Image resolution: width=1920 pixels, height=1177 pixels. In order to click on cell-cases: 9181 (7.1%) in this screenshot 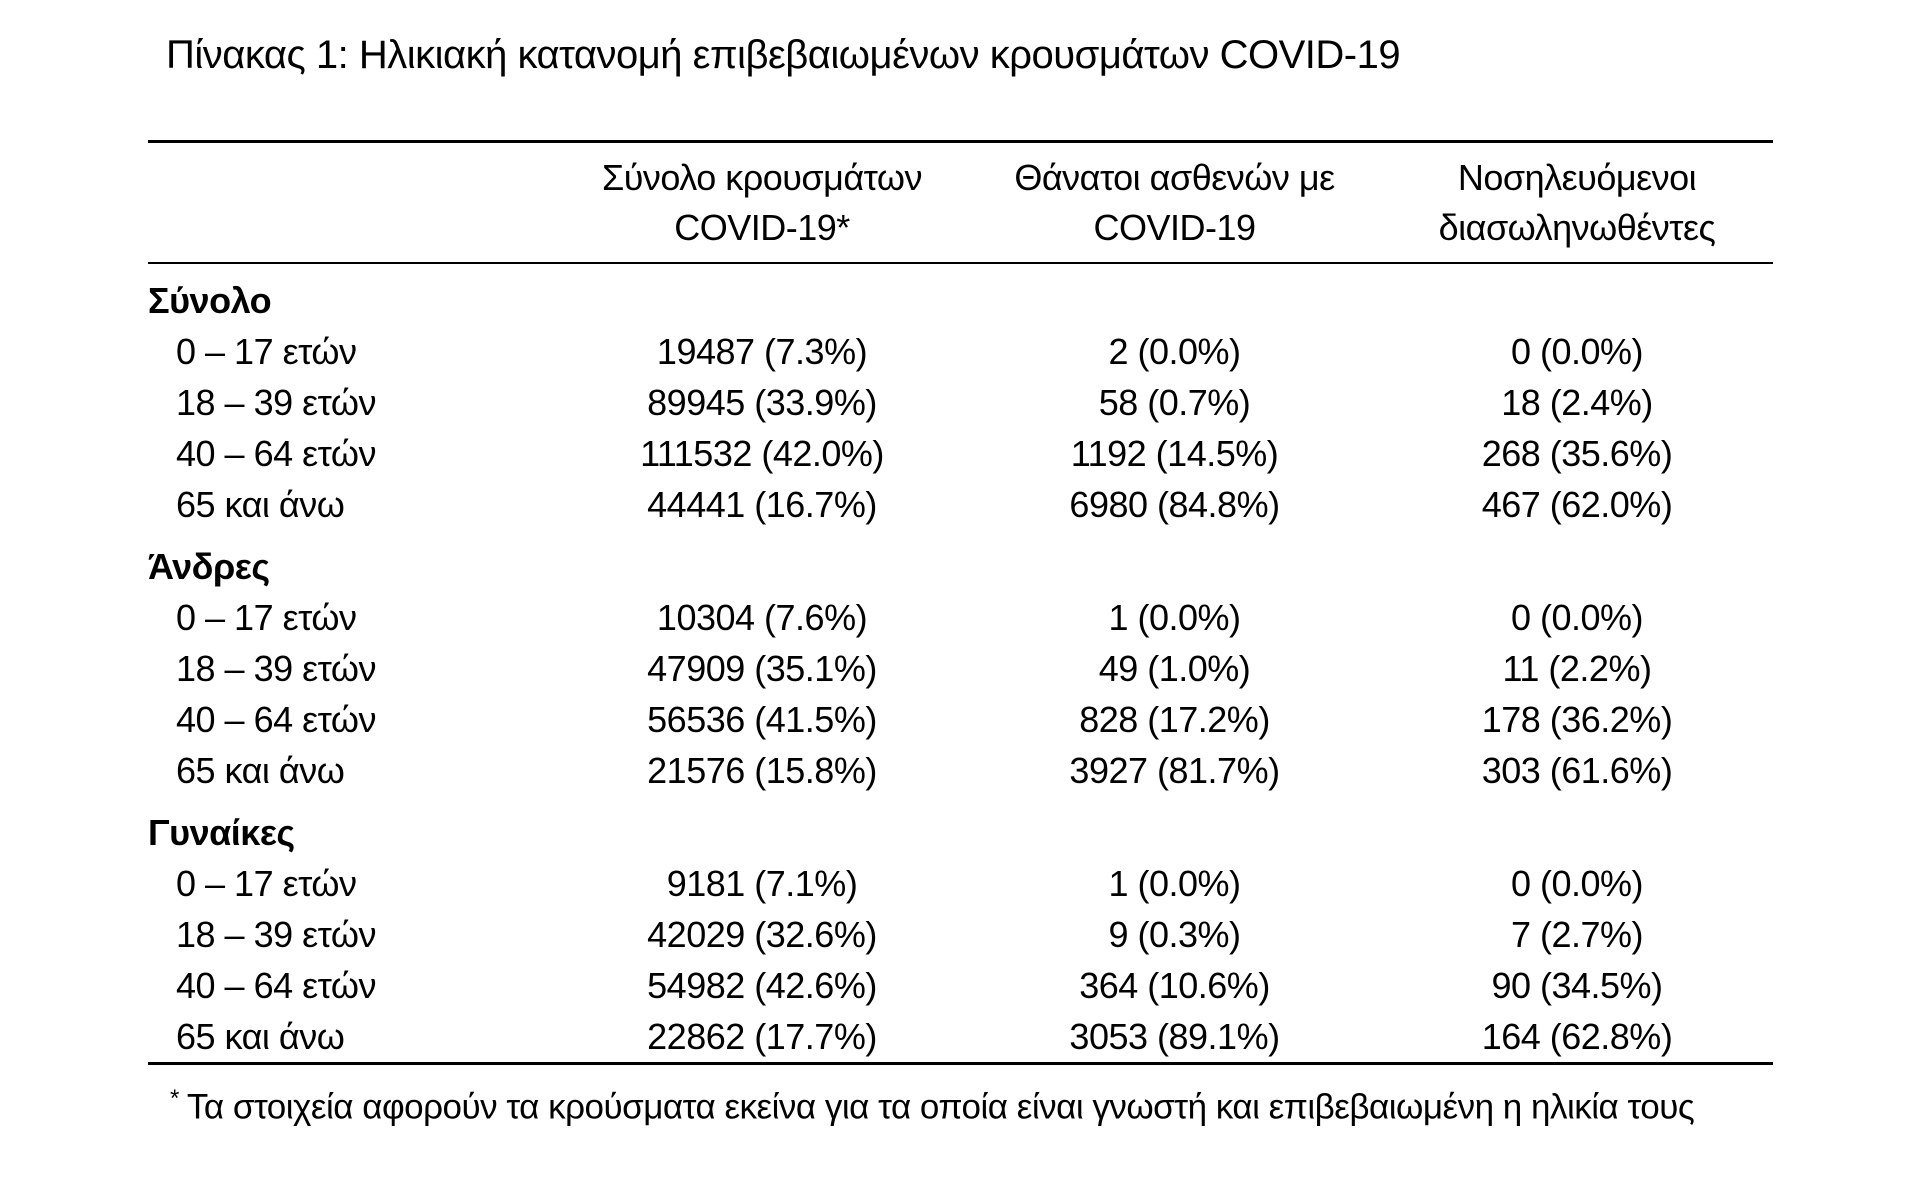, I will do `click(762, 883)`.